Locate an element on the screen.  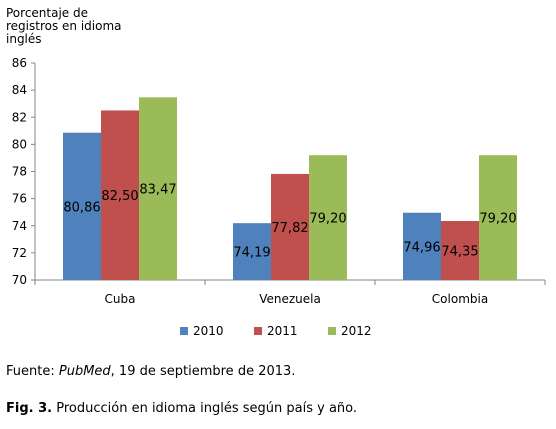
legend: 2010 2011 2012 is located at coordinates (276, 331).